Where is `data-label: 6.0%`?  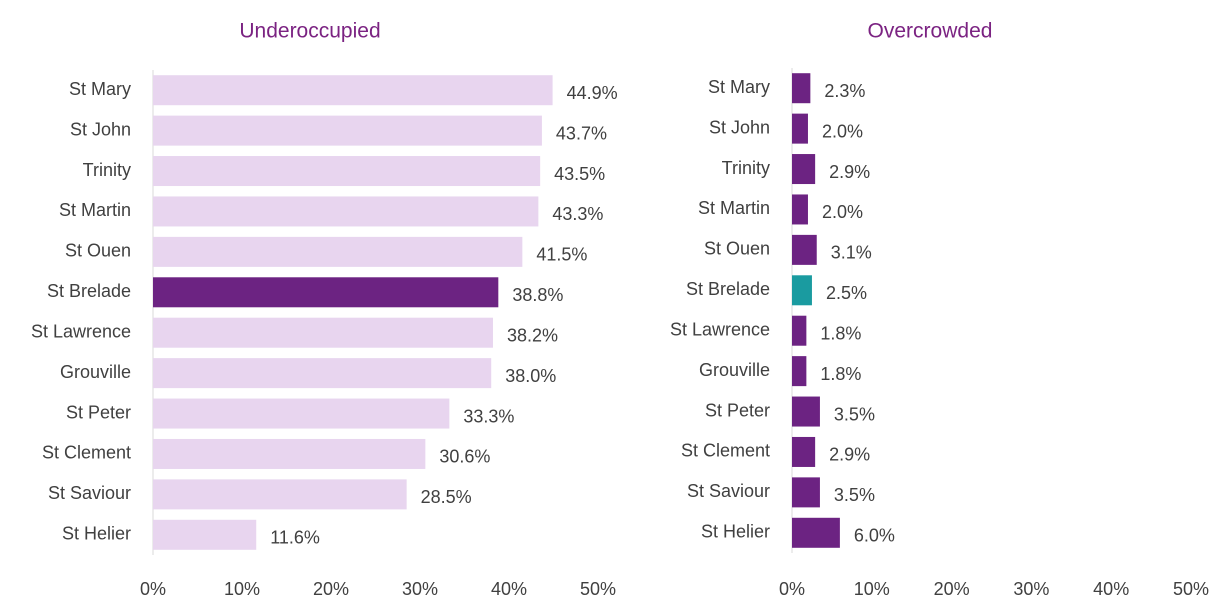 data-label: 6.0% is located at coordinates (874, 536).